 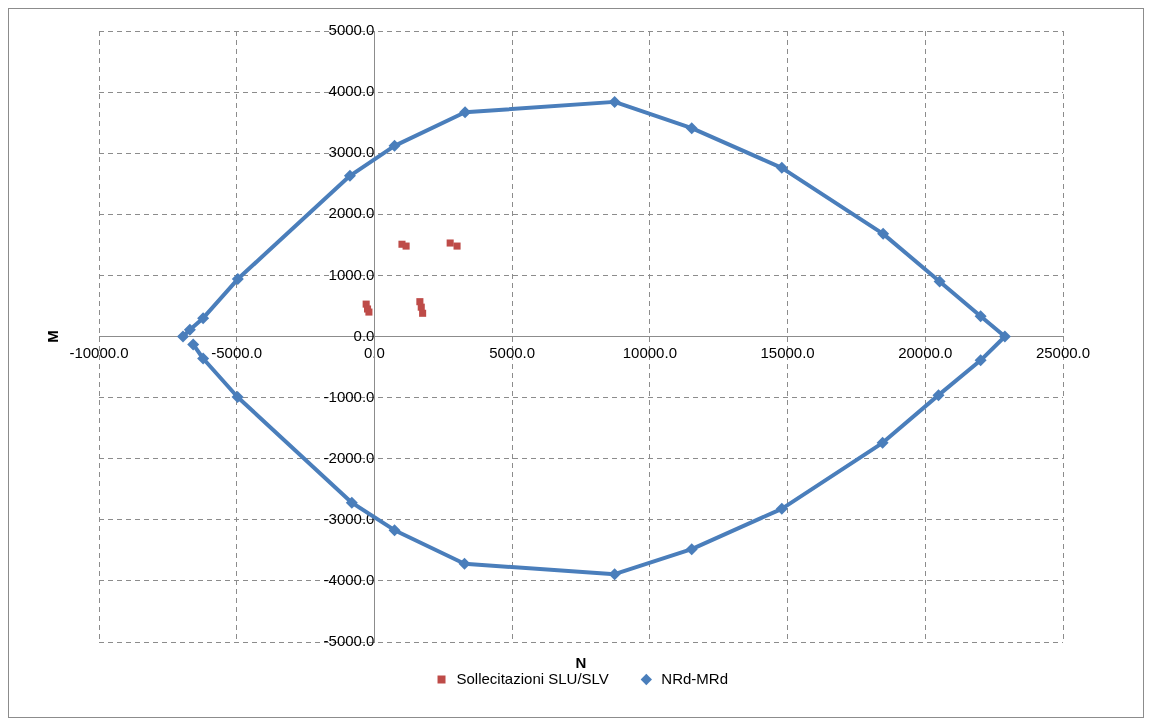 I want to click on x-tick-label: 5000.0, so click(x=512, y=352).